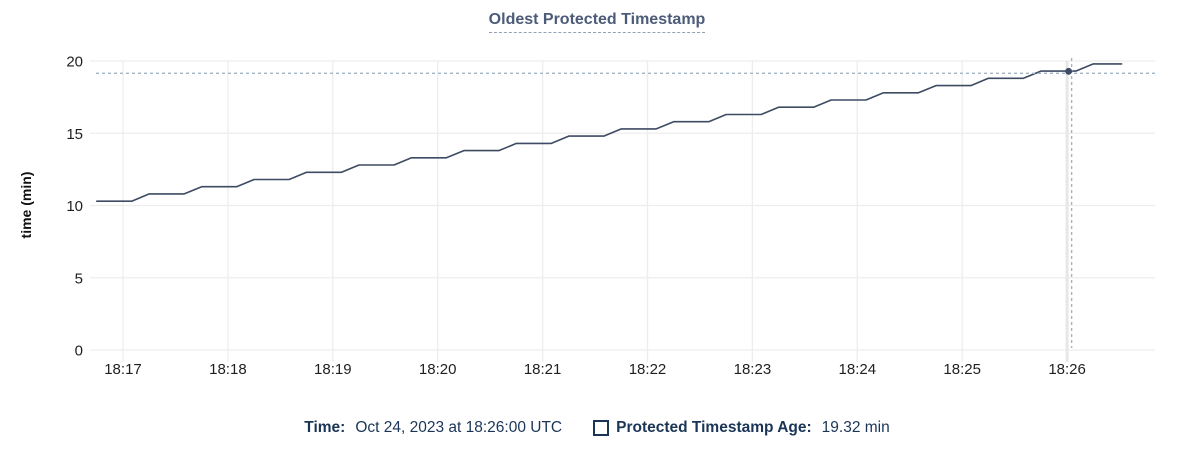  What do you see at coordinates (648, 369) in the screenshot?
I see `x-tick-label: 18:22` at bounding box center [648, 369].